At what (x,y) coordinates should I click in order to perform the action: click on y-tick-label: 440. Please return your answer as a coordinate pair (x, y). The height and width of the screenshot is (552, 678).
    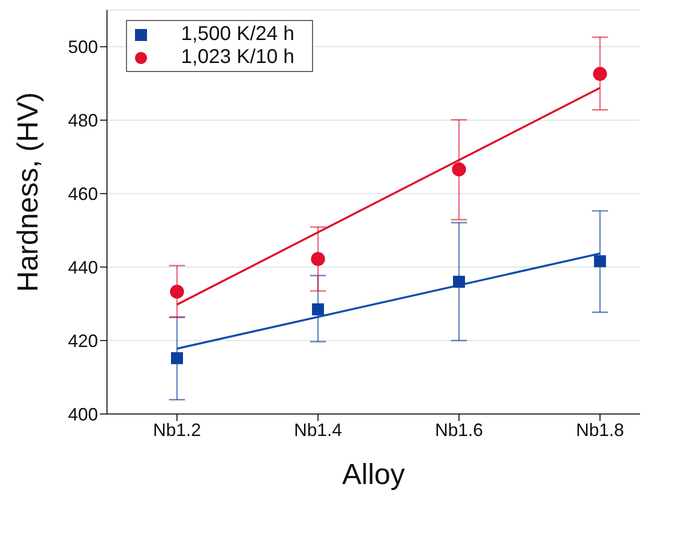
    Looking at the image, I should click on (83, 267).